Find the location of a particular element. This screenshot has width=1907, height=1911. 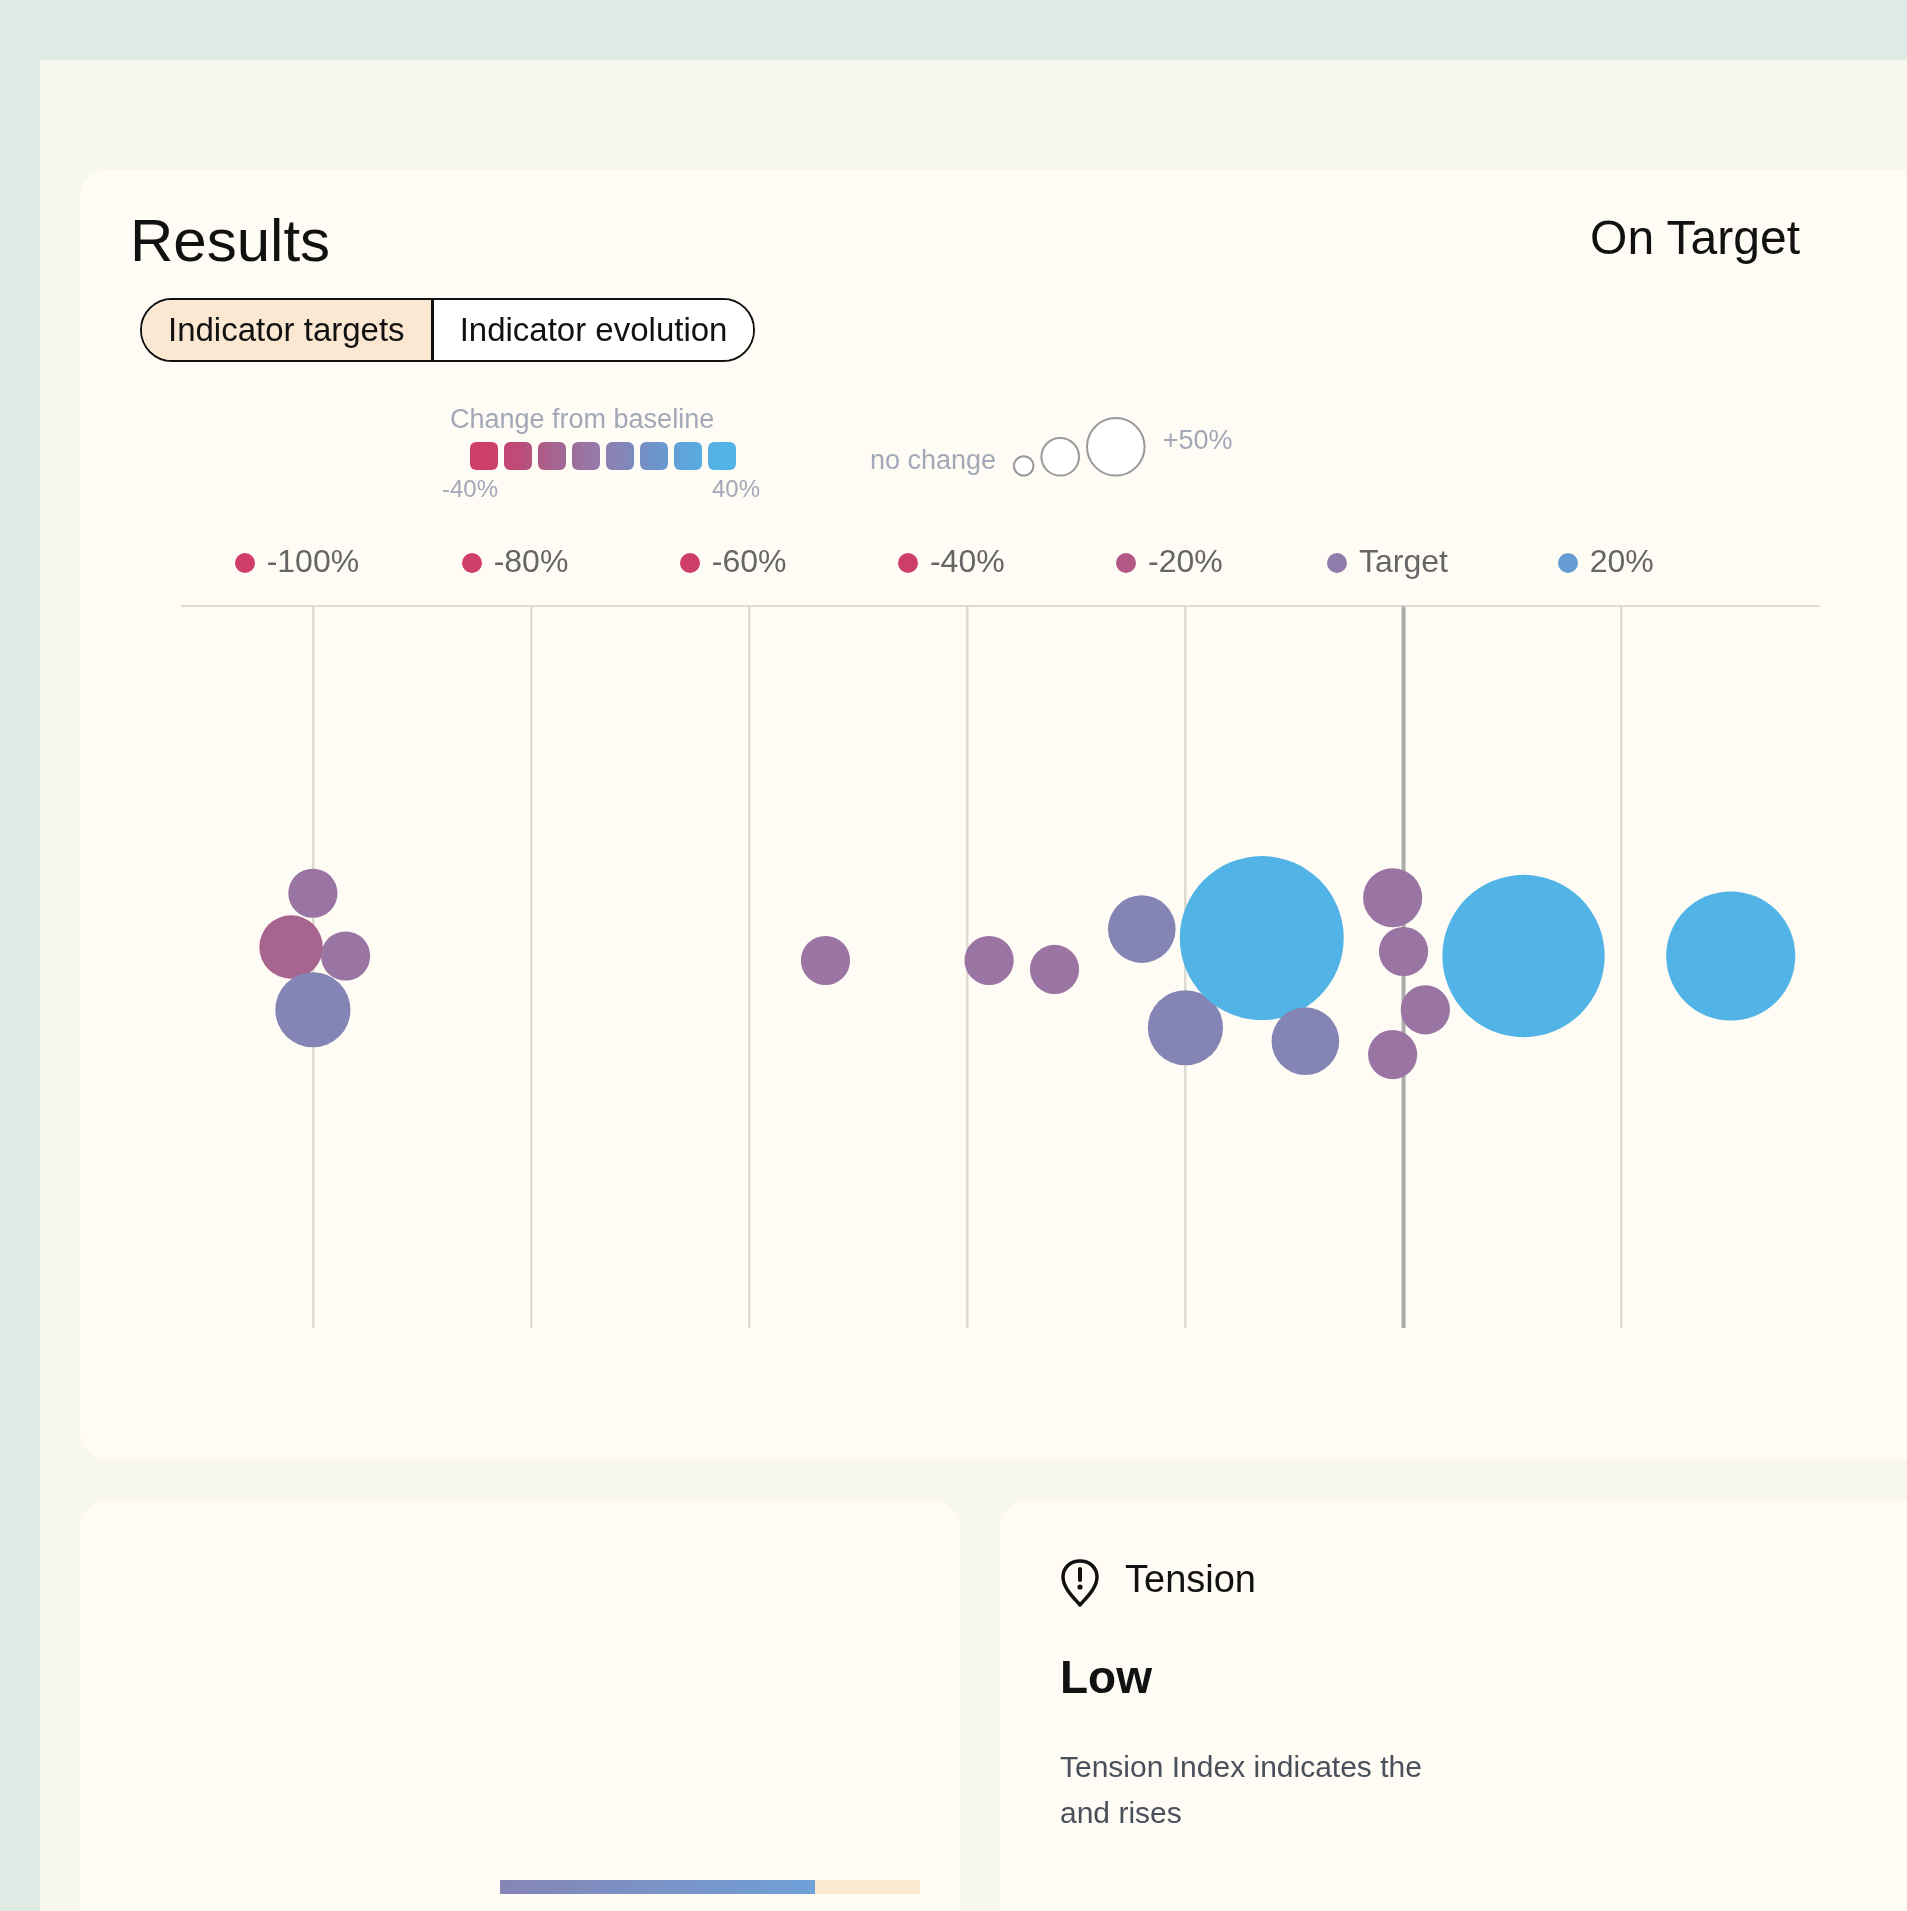

x-tick-label: Target is located at coordinates (1404, 561).